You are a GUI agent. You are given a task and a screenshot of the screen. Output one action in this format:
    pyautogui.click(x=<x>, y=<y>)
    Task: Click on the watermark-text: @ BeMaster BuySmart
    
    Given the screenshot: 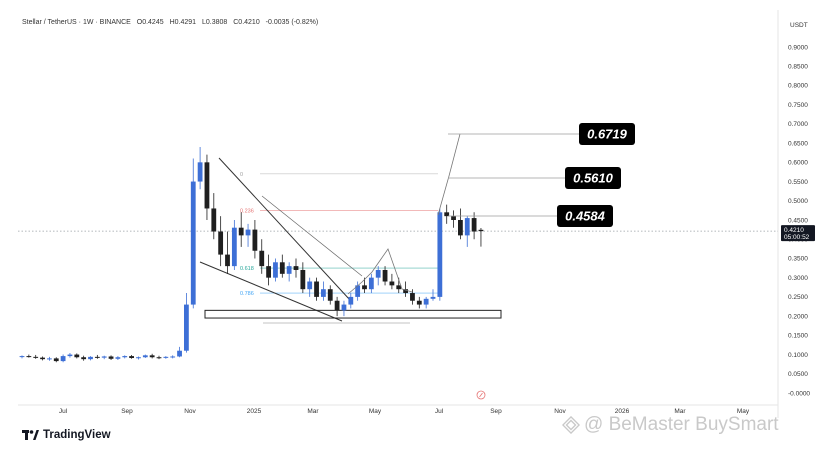 What is the action you would take?
    pyautogui.click(x=681, y=424)
    